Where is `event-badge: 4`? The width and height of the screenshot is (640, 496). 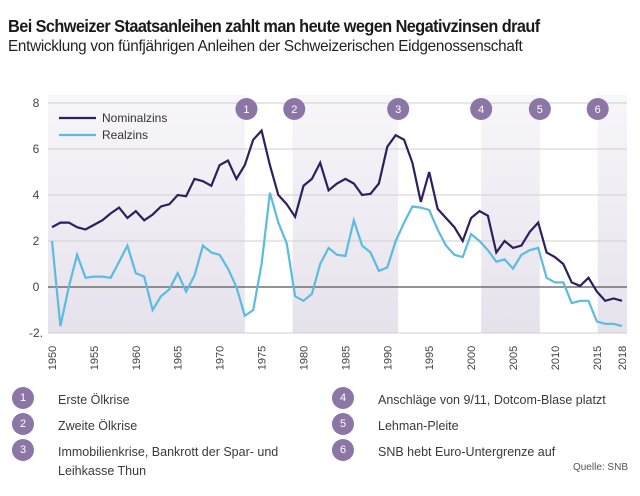 event-badge: 4 is located at coordinates (343, 398).